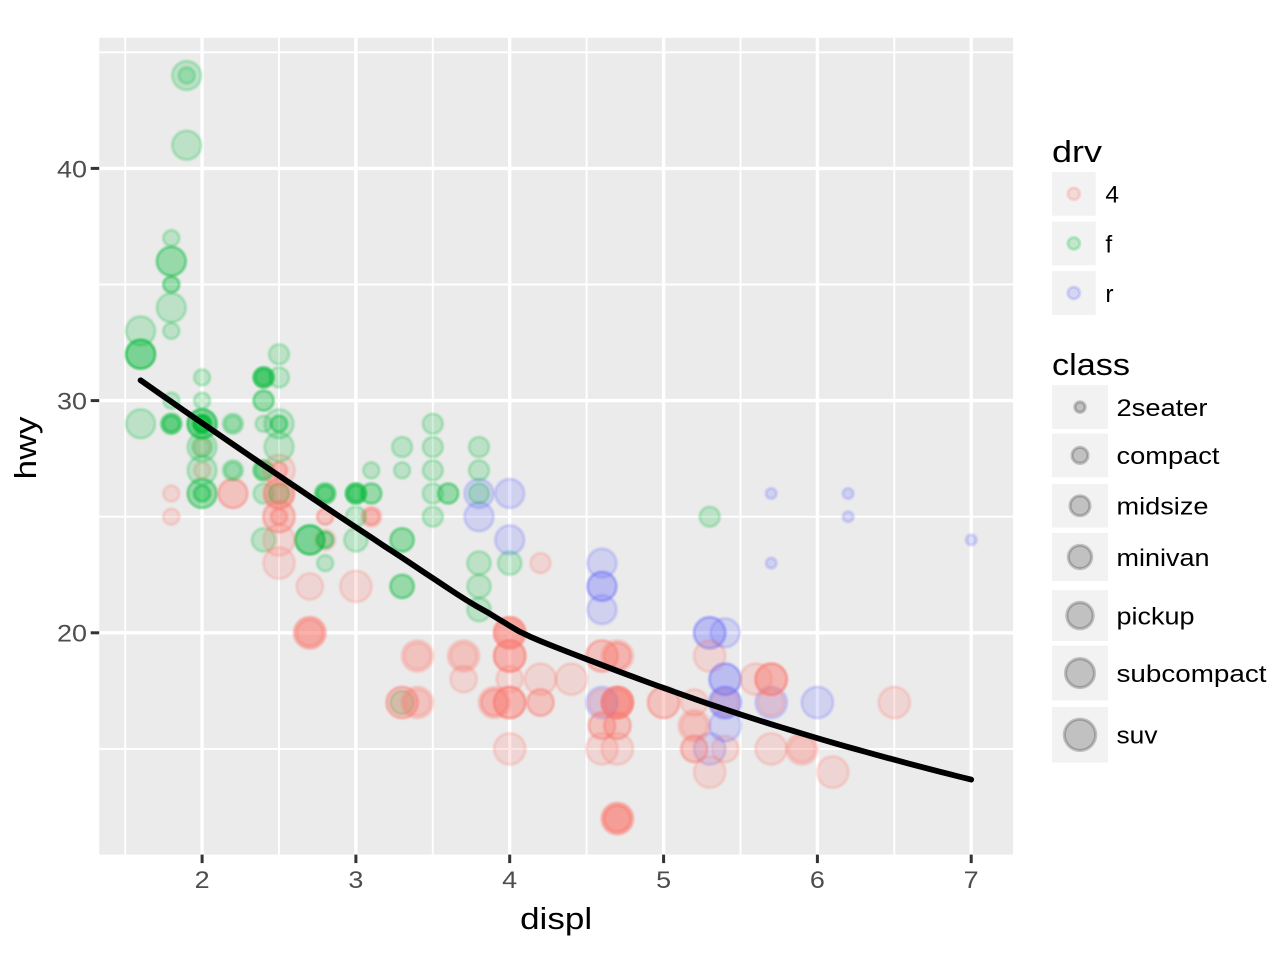 The height and width of the screenshot is (960, 1280). I want to click on svg-text: drv, so click(1077, 152).